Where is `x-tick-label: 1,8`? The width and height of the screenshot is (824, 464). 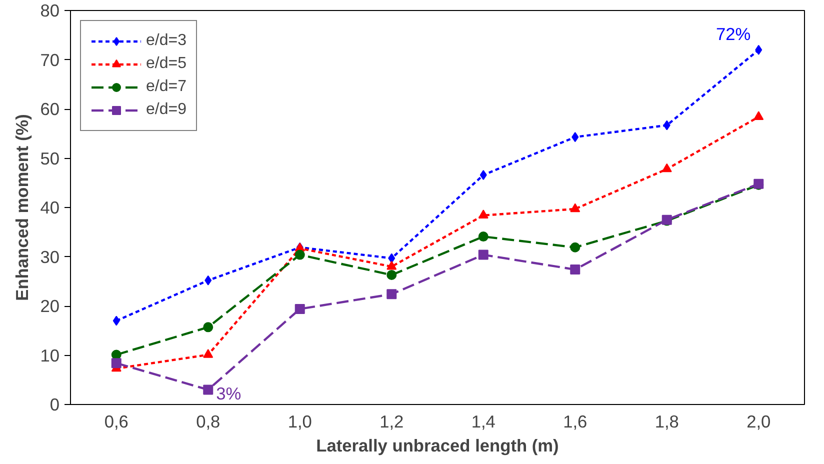
x-tick-label: 1,8 is located at coordinates (666, 422).